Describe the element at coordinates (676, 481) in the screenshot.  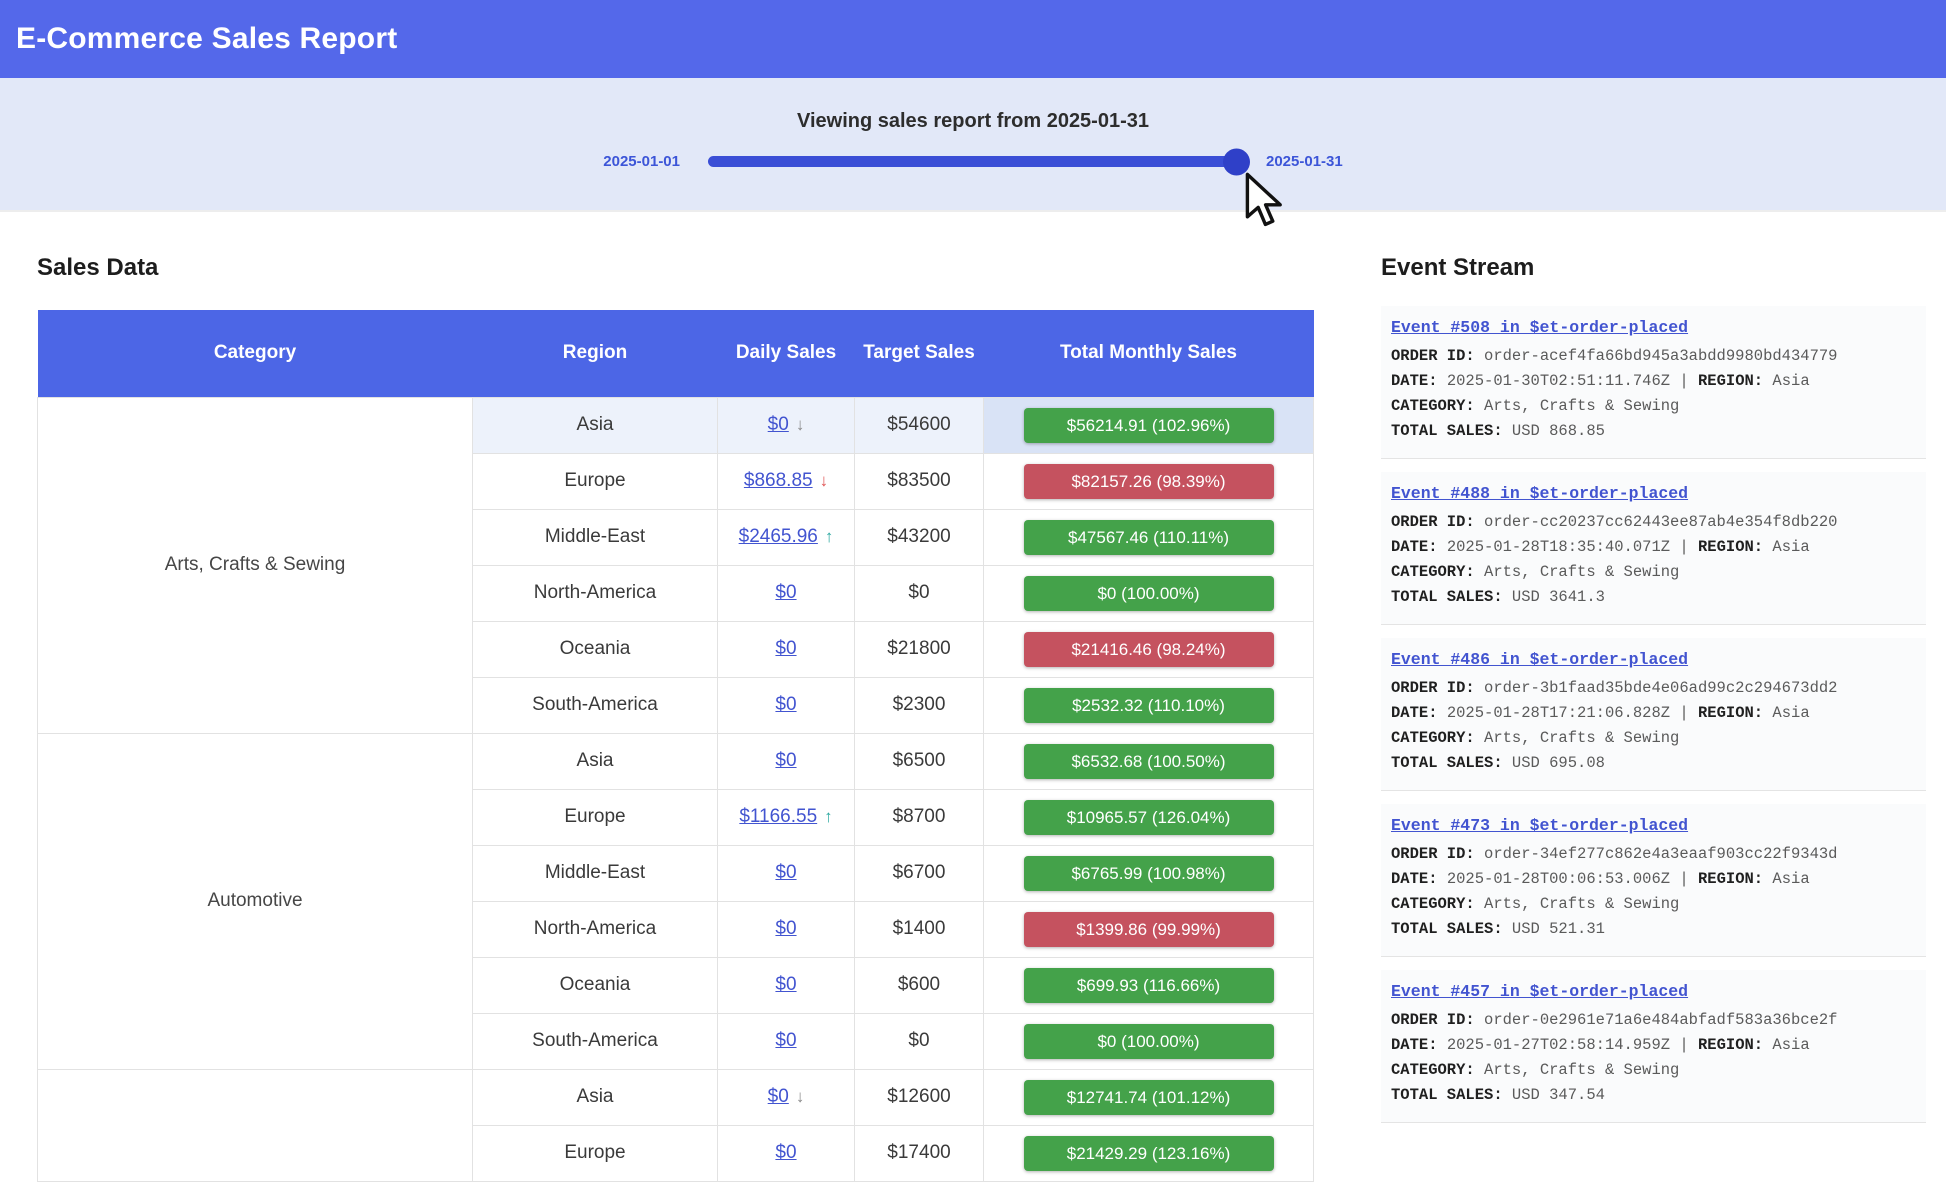
I see `sales-table-row: Europe $868.85 ↓ $83500 $82157.26 (98.39%)` at that location.